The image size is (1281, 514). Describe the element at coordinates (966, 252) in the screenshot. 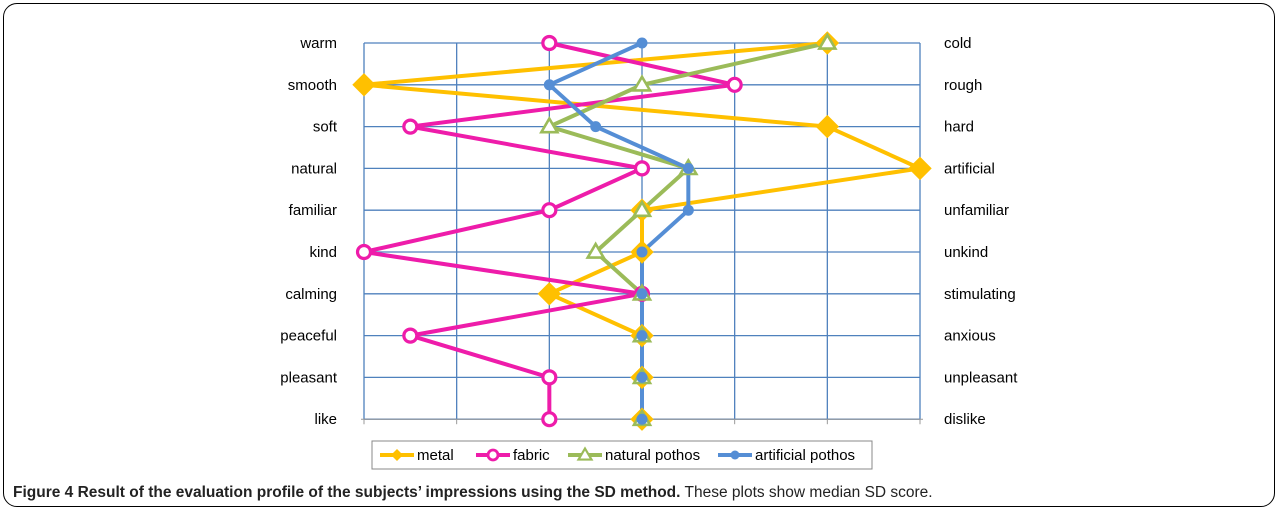

I see `right-label-unkind: unkind` at that location.